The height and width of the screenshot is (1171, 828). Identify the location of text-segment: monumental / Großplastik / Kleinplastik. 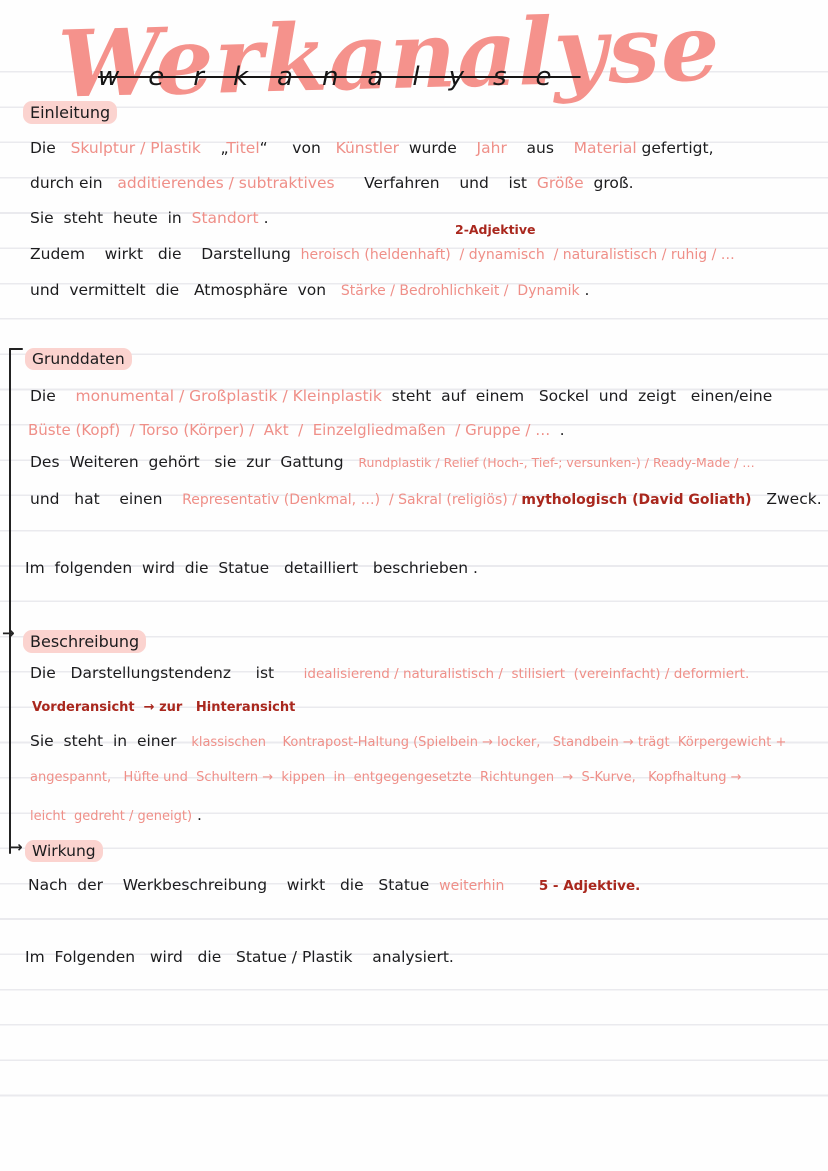
(228, 396).